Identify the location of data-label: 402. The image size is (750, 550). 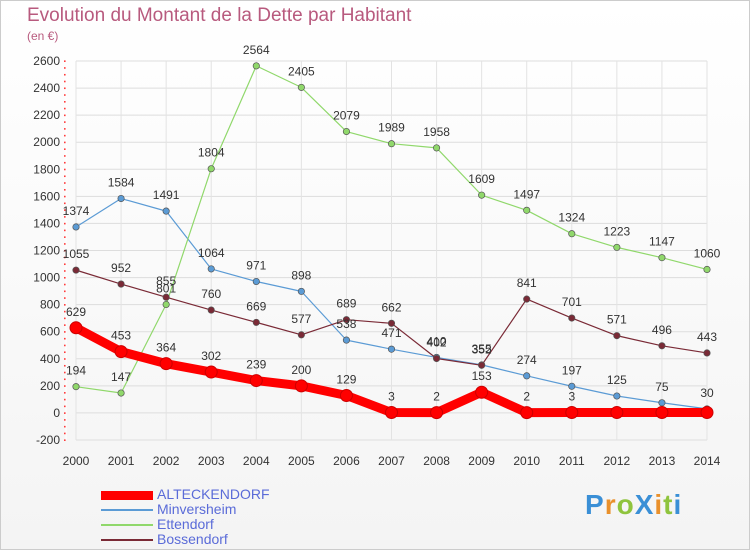
(437, 343).